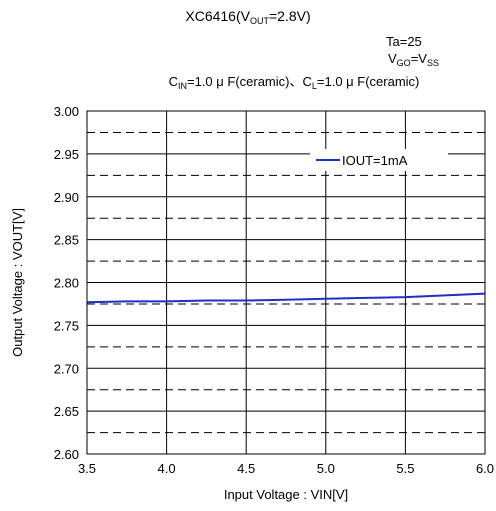 The width and height of the screenshot is (496, 511). What do you see at coordinates (66, 325) in the screenshot?
I see `y-tick-label: 2.75` at bounding box center [66, 325].